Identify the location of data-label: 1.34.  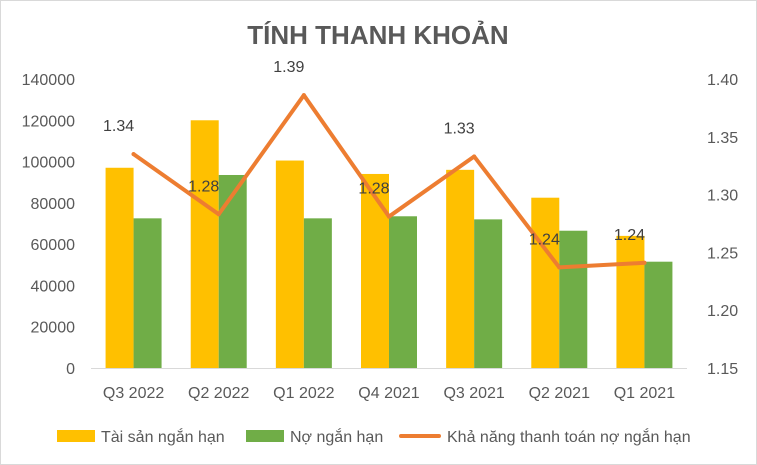
(118, 126).